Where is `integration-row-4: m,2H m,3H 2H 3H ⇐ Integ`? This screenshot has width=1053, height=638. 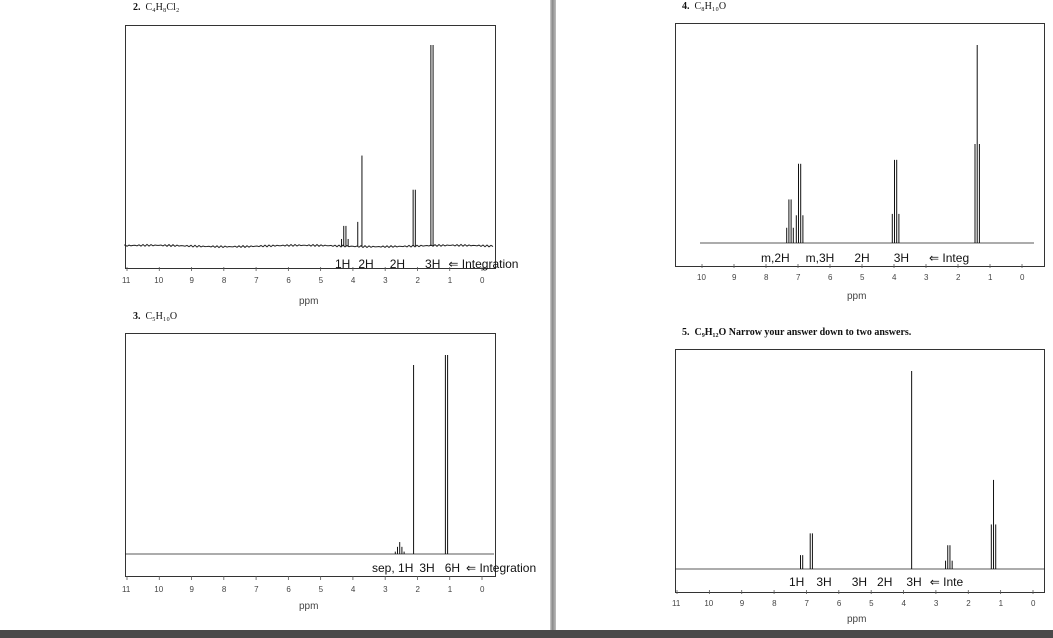 integration-row-4: m,2H m,3H 2H 3H ⇐ Integ is located at coordinates (865, 258).